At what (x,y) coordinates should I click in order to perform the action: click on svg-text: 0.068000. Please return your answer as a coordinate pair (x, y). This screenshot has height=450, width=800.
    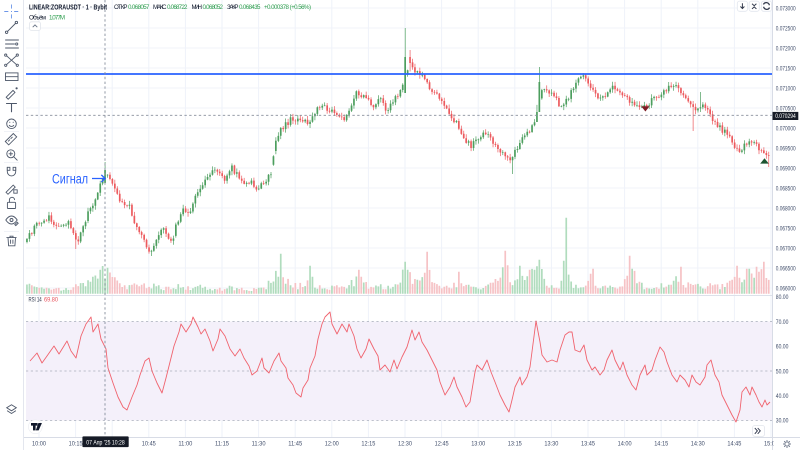
    Looking at the image, I should click on (786, 208).